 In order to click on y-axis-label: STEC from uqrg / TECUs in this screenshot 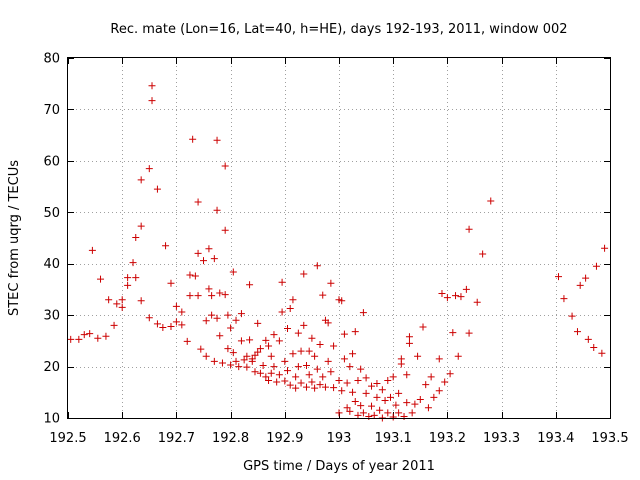, I will do `click(14, 238)`.